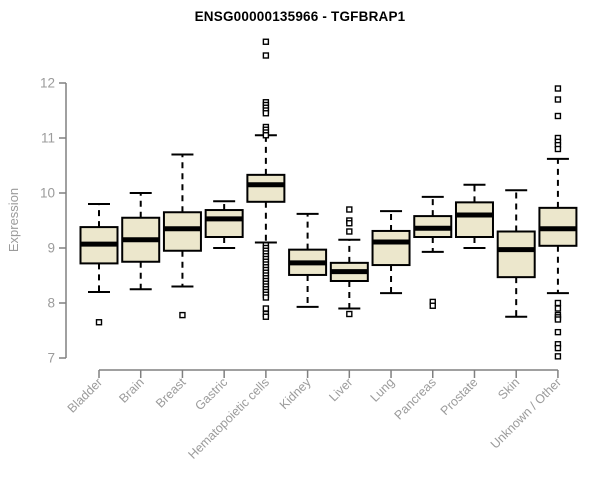  What do you see at coordinates (300, 16) in the screenshot?
I see `chart-title: ENSG00000135966 - TGFBRAP1` at bounding box center [300, 16].